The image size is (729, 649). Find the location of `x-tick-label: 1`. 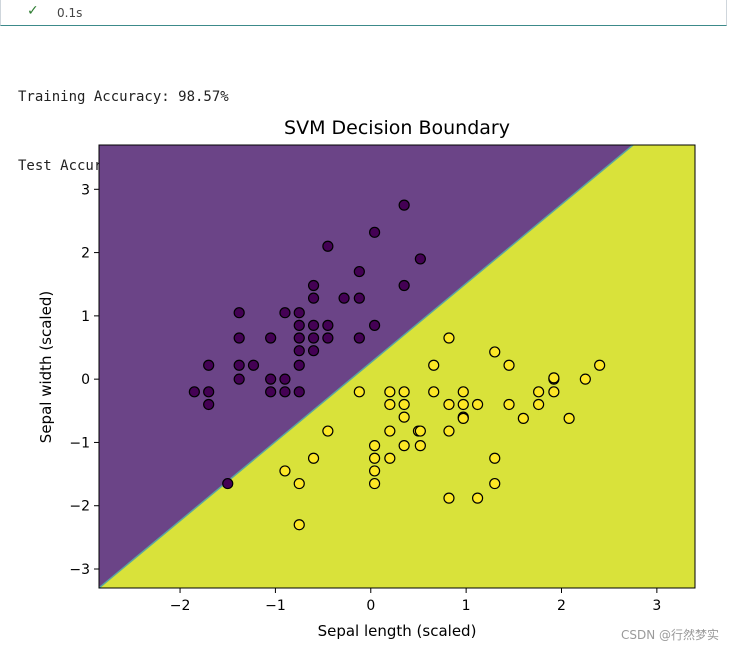

x-tick-label: 1 is located at coordinates (466, 606).